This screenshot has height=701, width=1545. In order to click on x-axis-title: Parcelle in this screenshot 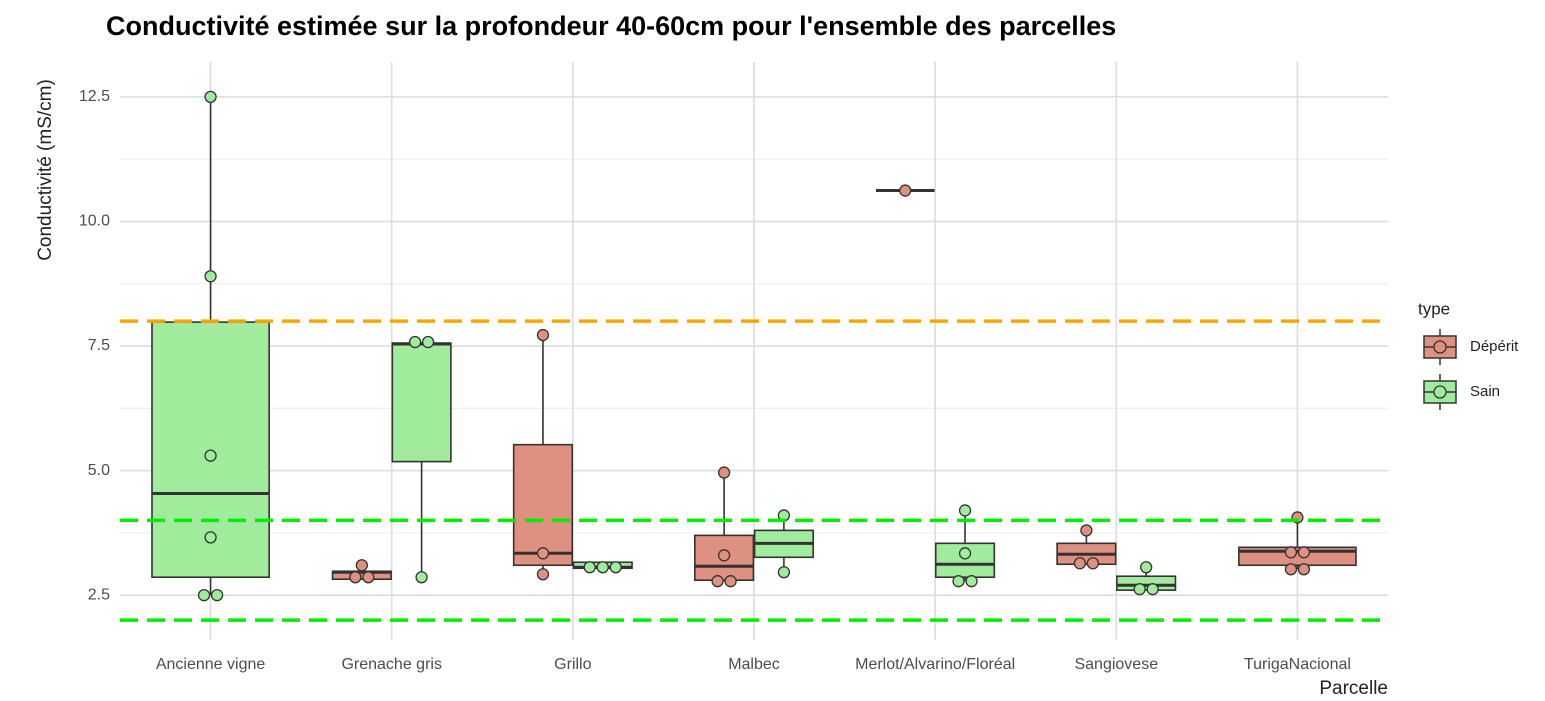, I will do `click(1353, 688)`.